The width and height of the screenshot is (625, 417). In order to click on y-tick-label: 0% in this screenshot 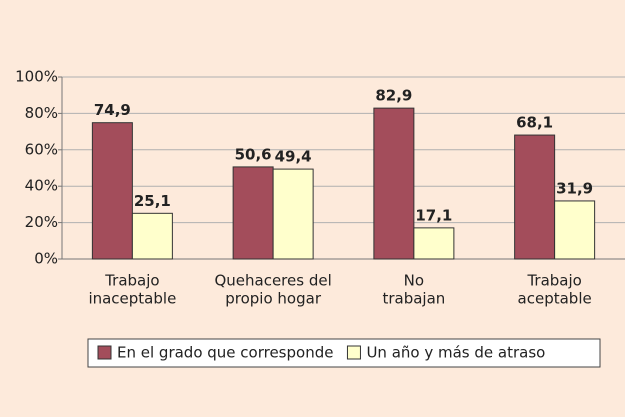, I will do `click(46, 259)`.